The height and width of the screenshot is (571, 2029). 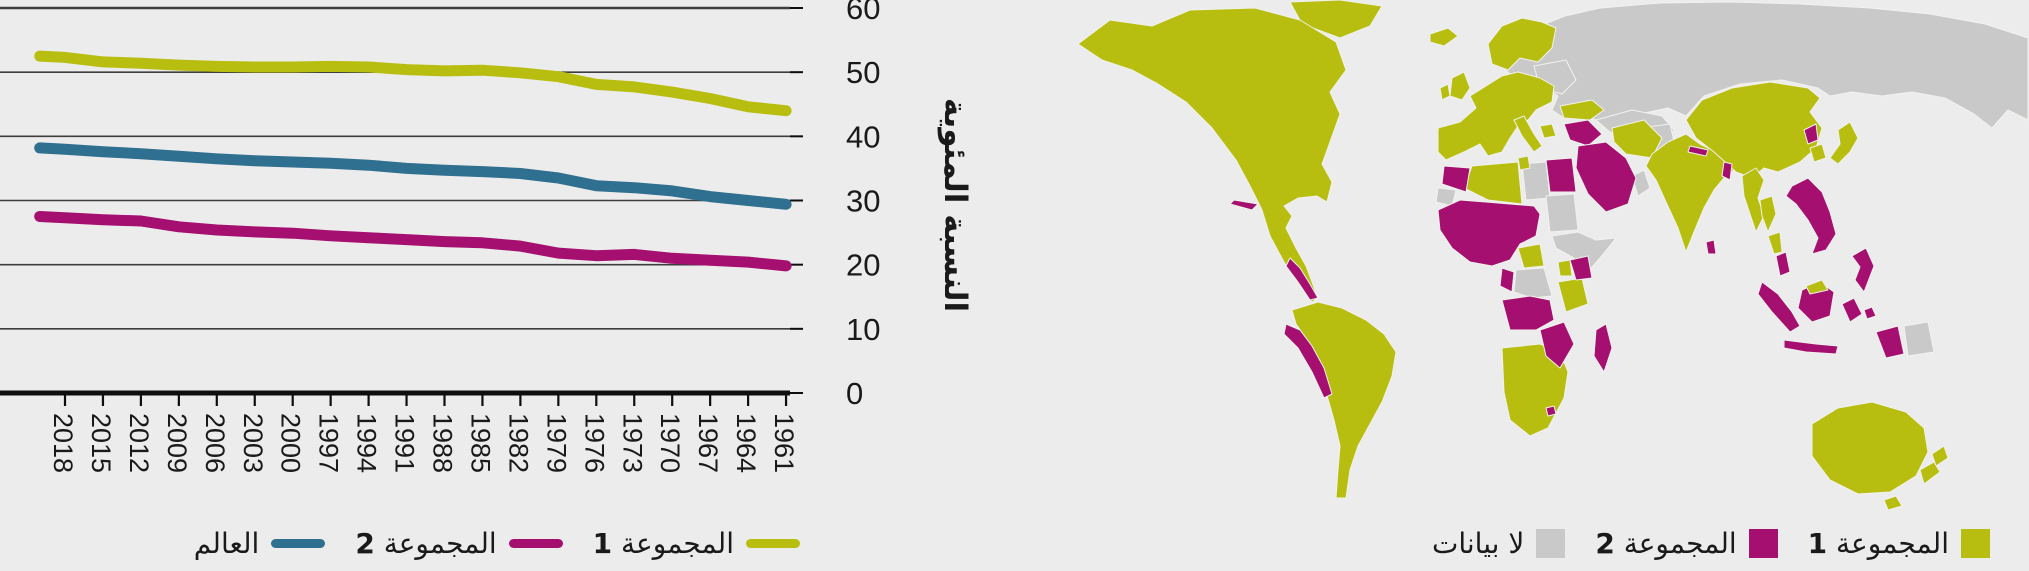 What do you see at coordinates (863, 265) in the screenshot?
I see `svg-text: 20` at bounding box center [863, 265].